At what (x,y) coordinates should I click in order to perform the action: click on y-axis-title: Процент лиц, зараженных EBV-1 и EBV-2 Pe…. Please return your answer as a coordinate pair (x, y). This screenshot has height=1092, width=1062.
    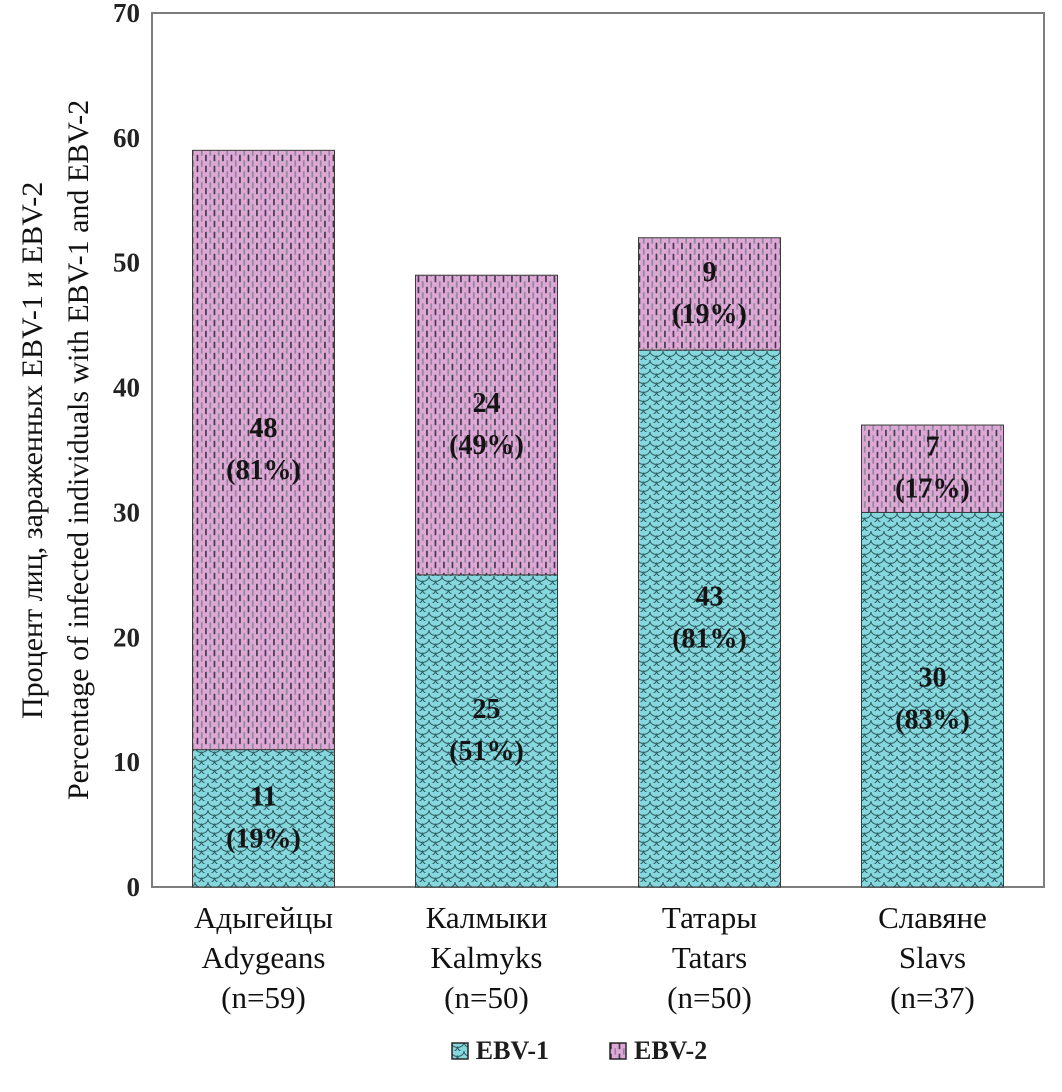
    Looking at the image, I should click on (56, 450).